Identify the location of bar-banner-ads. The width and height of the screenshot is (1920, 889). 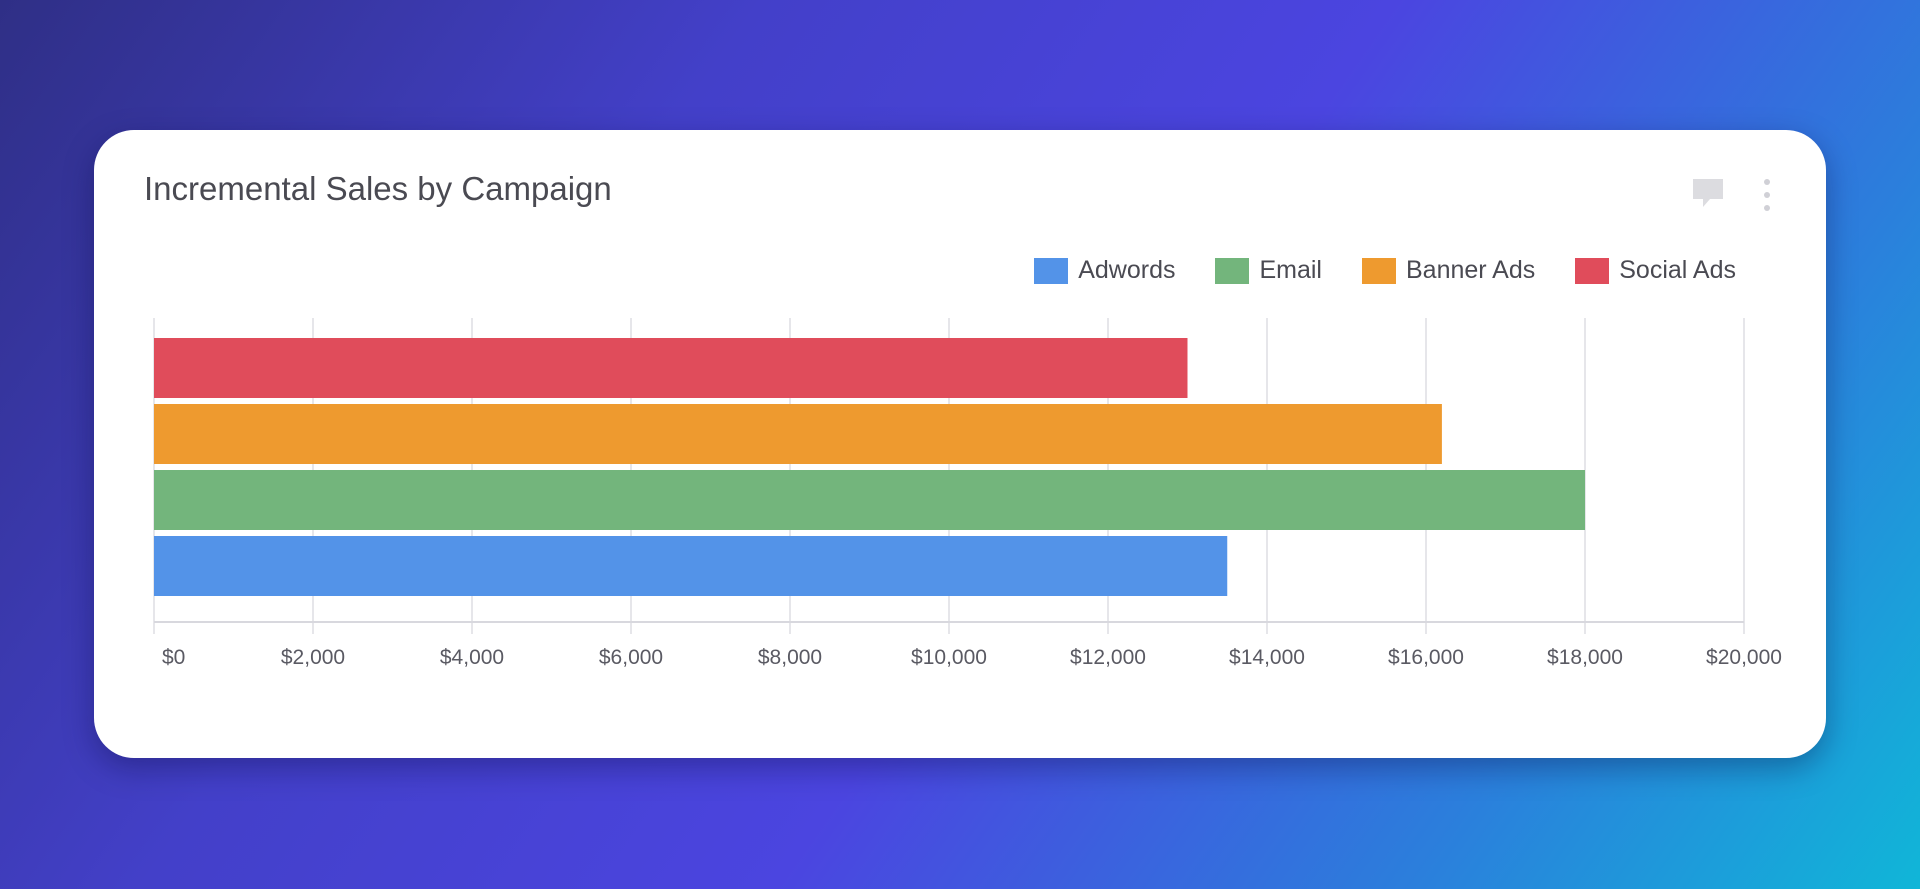
(798, 434).